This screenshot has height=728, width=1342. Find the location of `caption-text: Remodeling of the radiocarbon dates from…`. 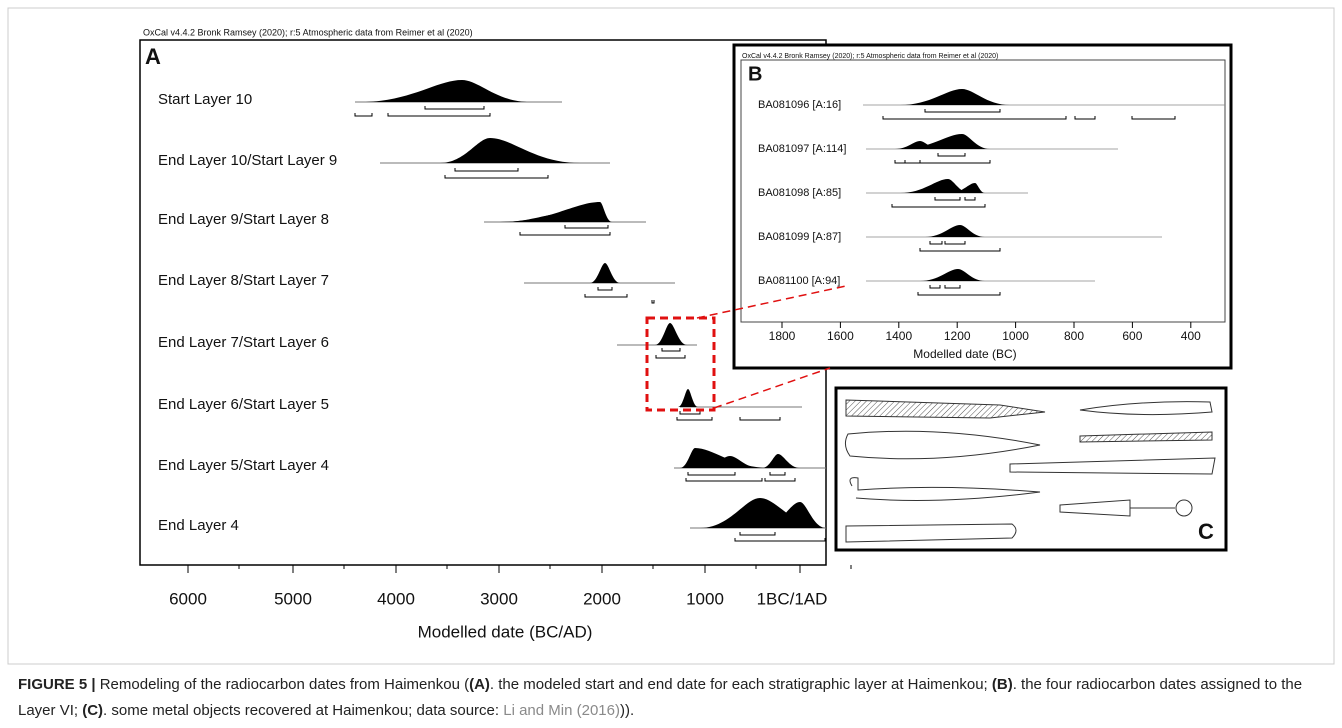

caption-text: Remodeling of the radiocarbon dates from… is located at coordinates (284, 684).